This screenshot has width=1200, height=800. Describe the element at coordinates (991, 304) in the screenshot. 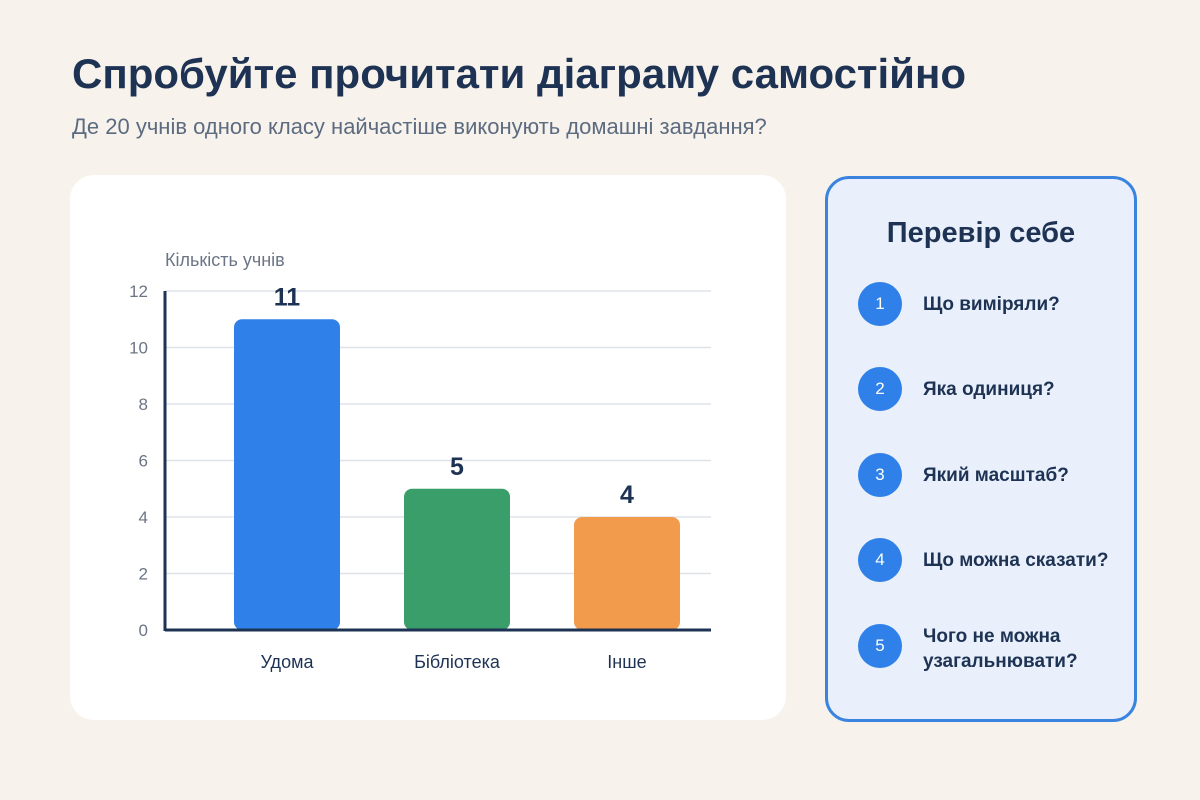

I see `quiz-question: Що виміряли?` at that location.